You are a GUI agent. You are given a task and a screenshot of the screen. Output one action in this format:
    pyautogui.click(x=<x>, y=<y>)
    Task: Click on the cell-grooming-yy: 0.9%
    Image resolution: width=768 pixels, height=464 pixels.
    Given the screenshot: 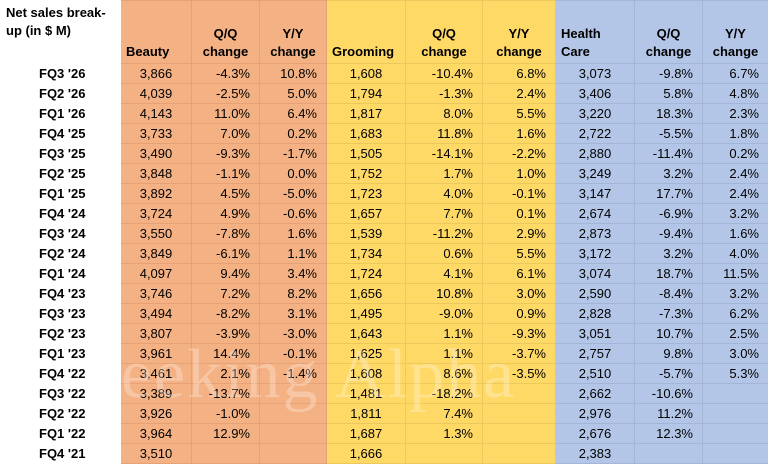 What is the action you would take?
    pyautogui.click(x=519, y=314)
    